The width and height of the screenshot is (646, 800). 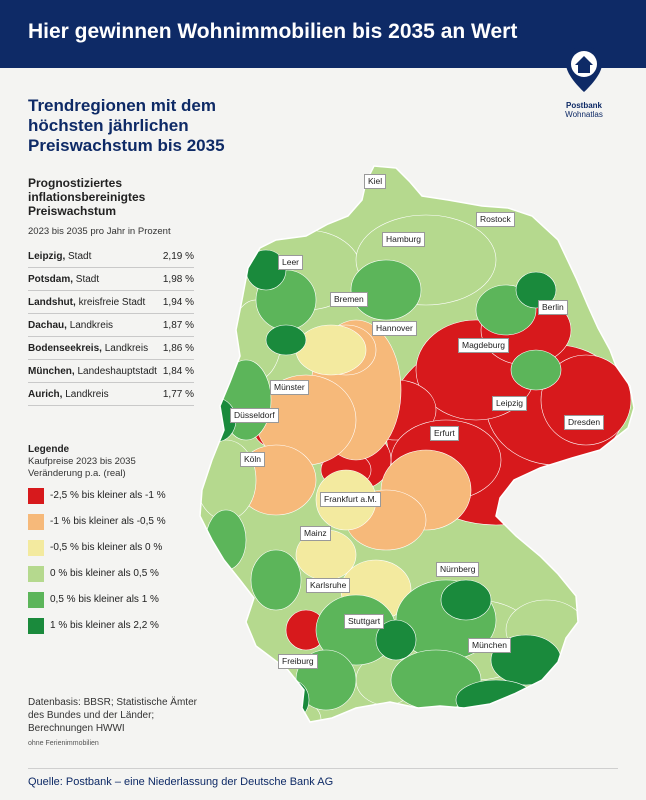 I want to click on ranking-row: Leipzig, Stadt 2,19 %, so click(x=111, y=256).